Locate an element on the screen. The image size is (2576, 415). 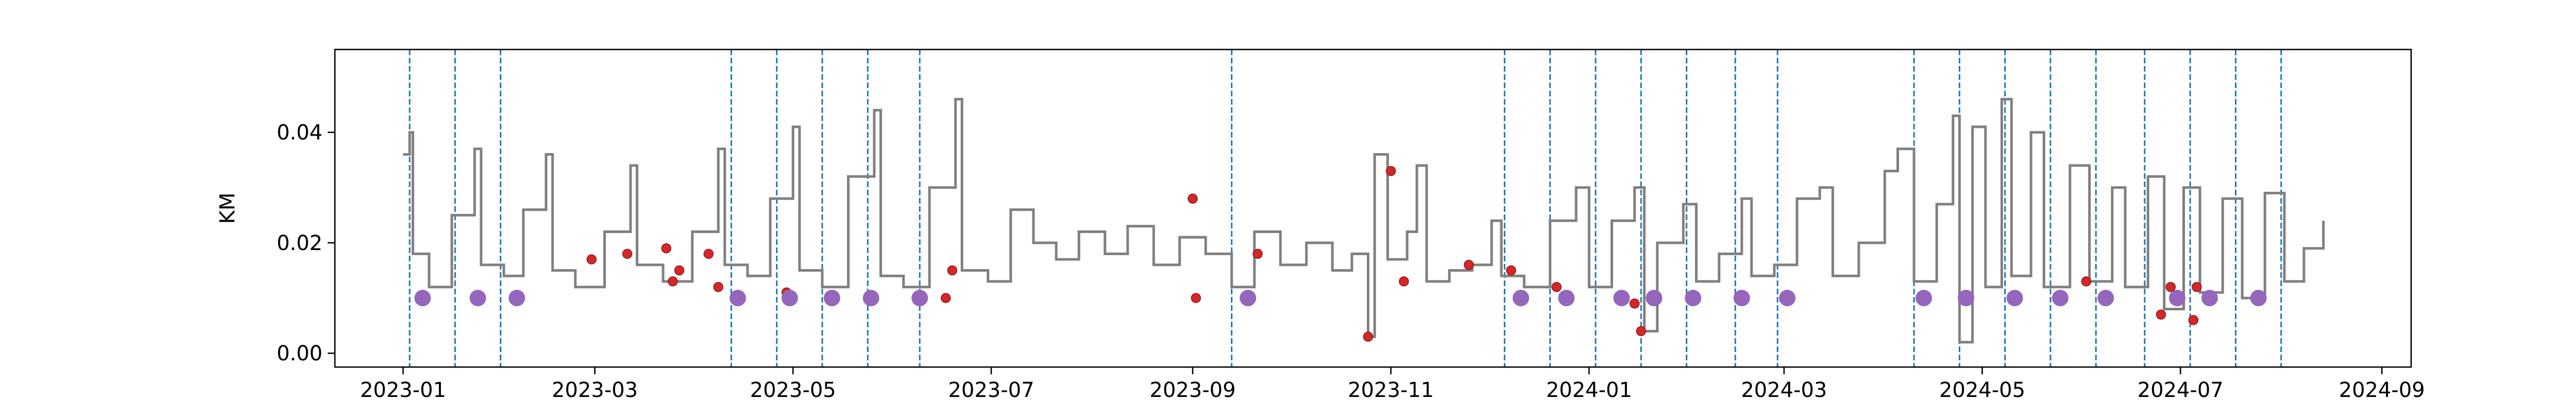
x-tick-label: 2023-01 is located at coordinates (403, 390).